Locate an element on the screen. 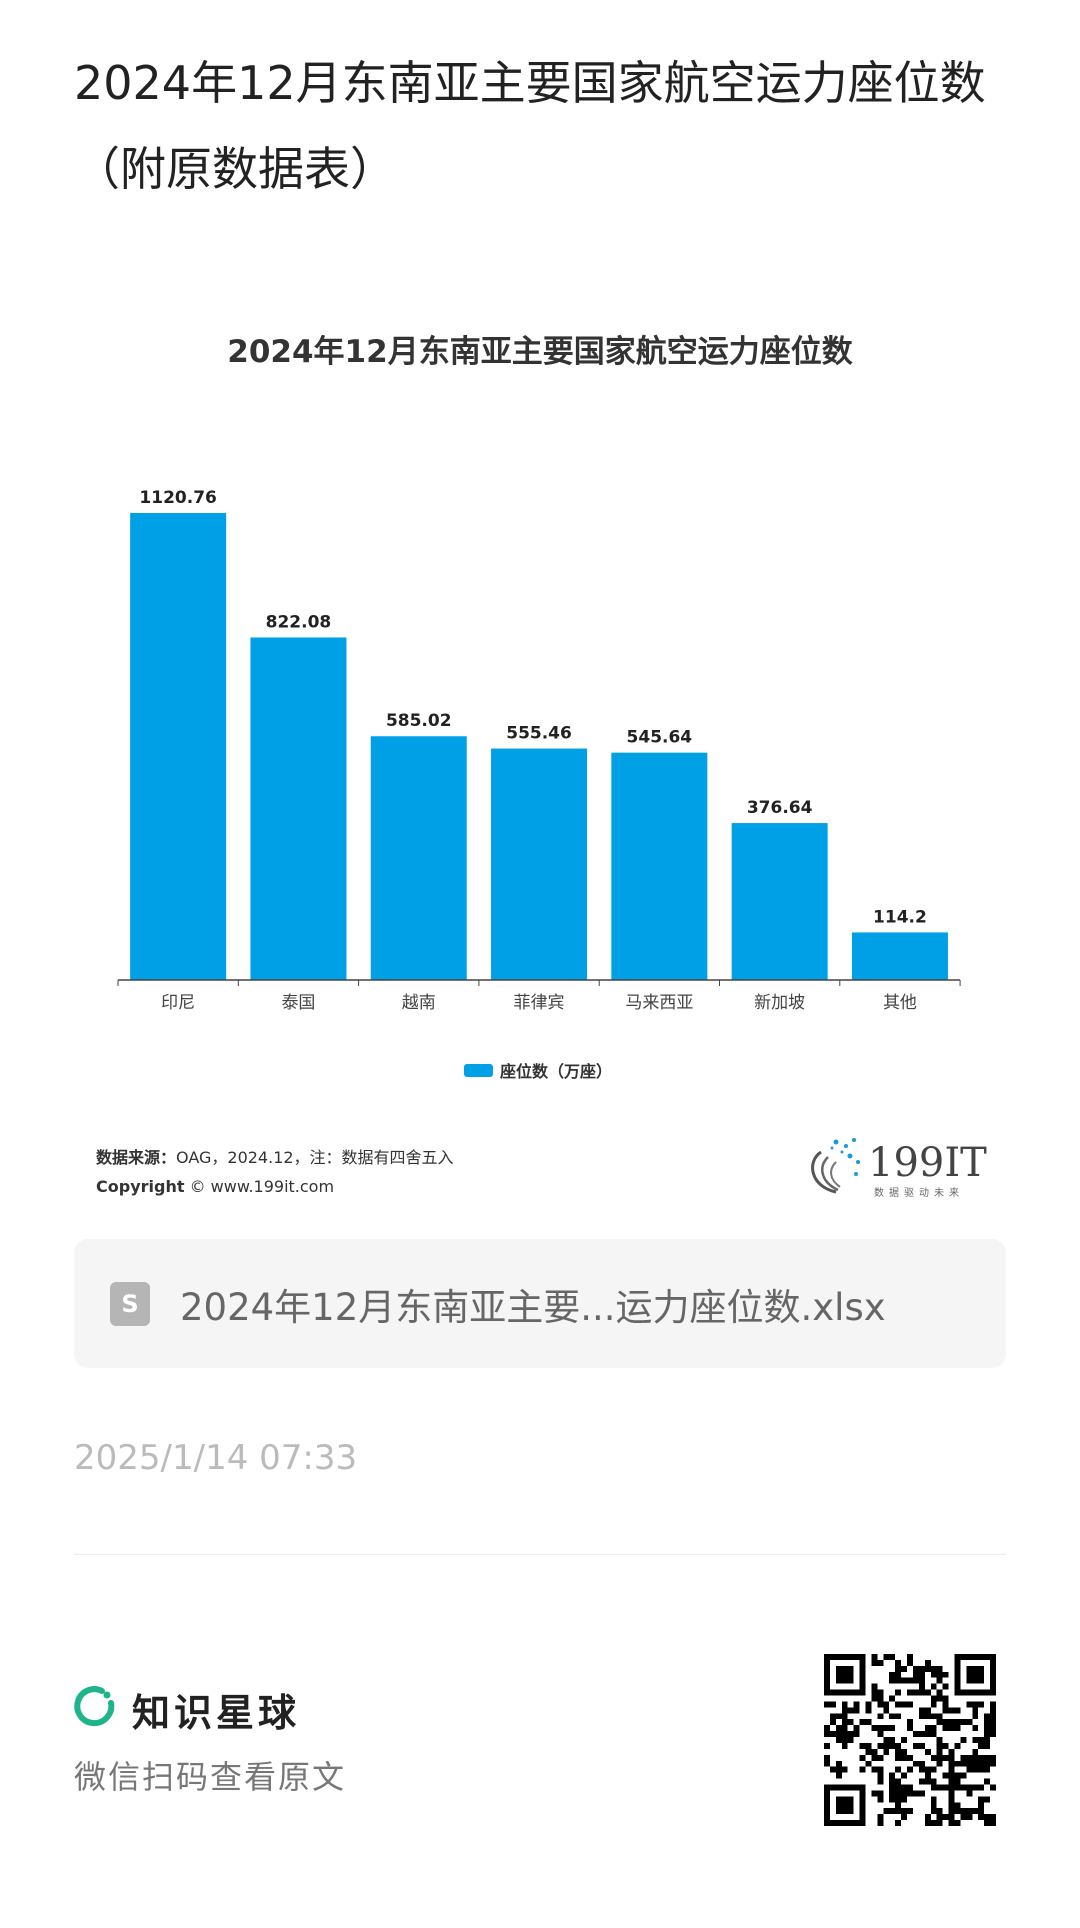  qr-code is located at coordinates (910, 1740).